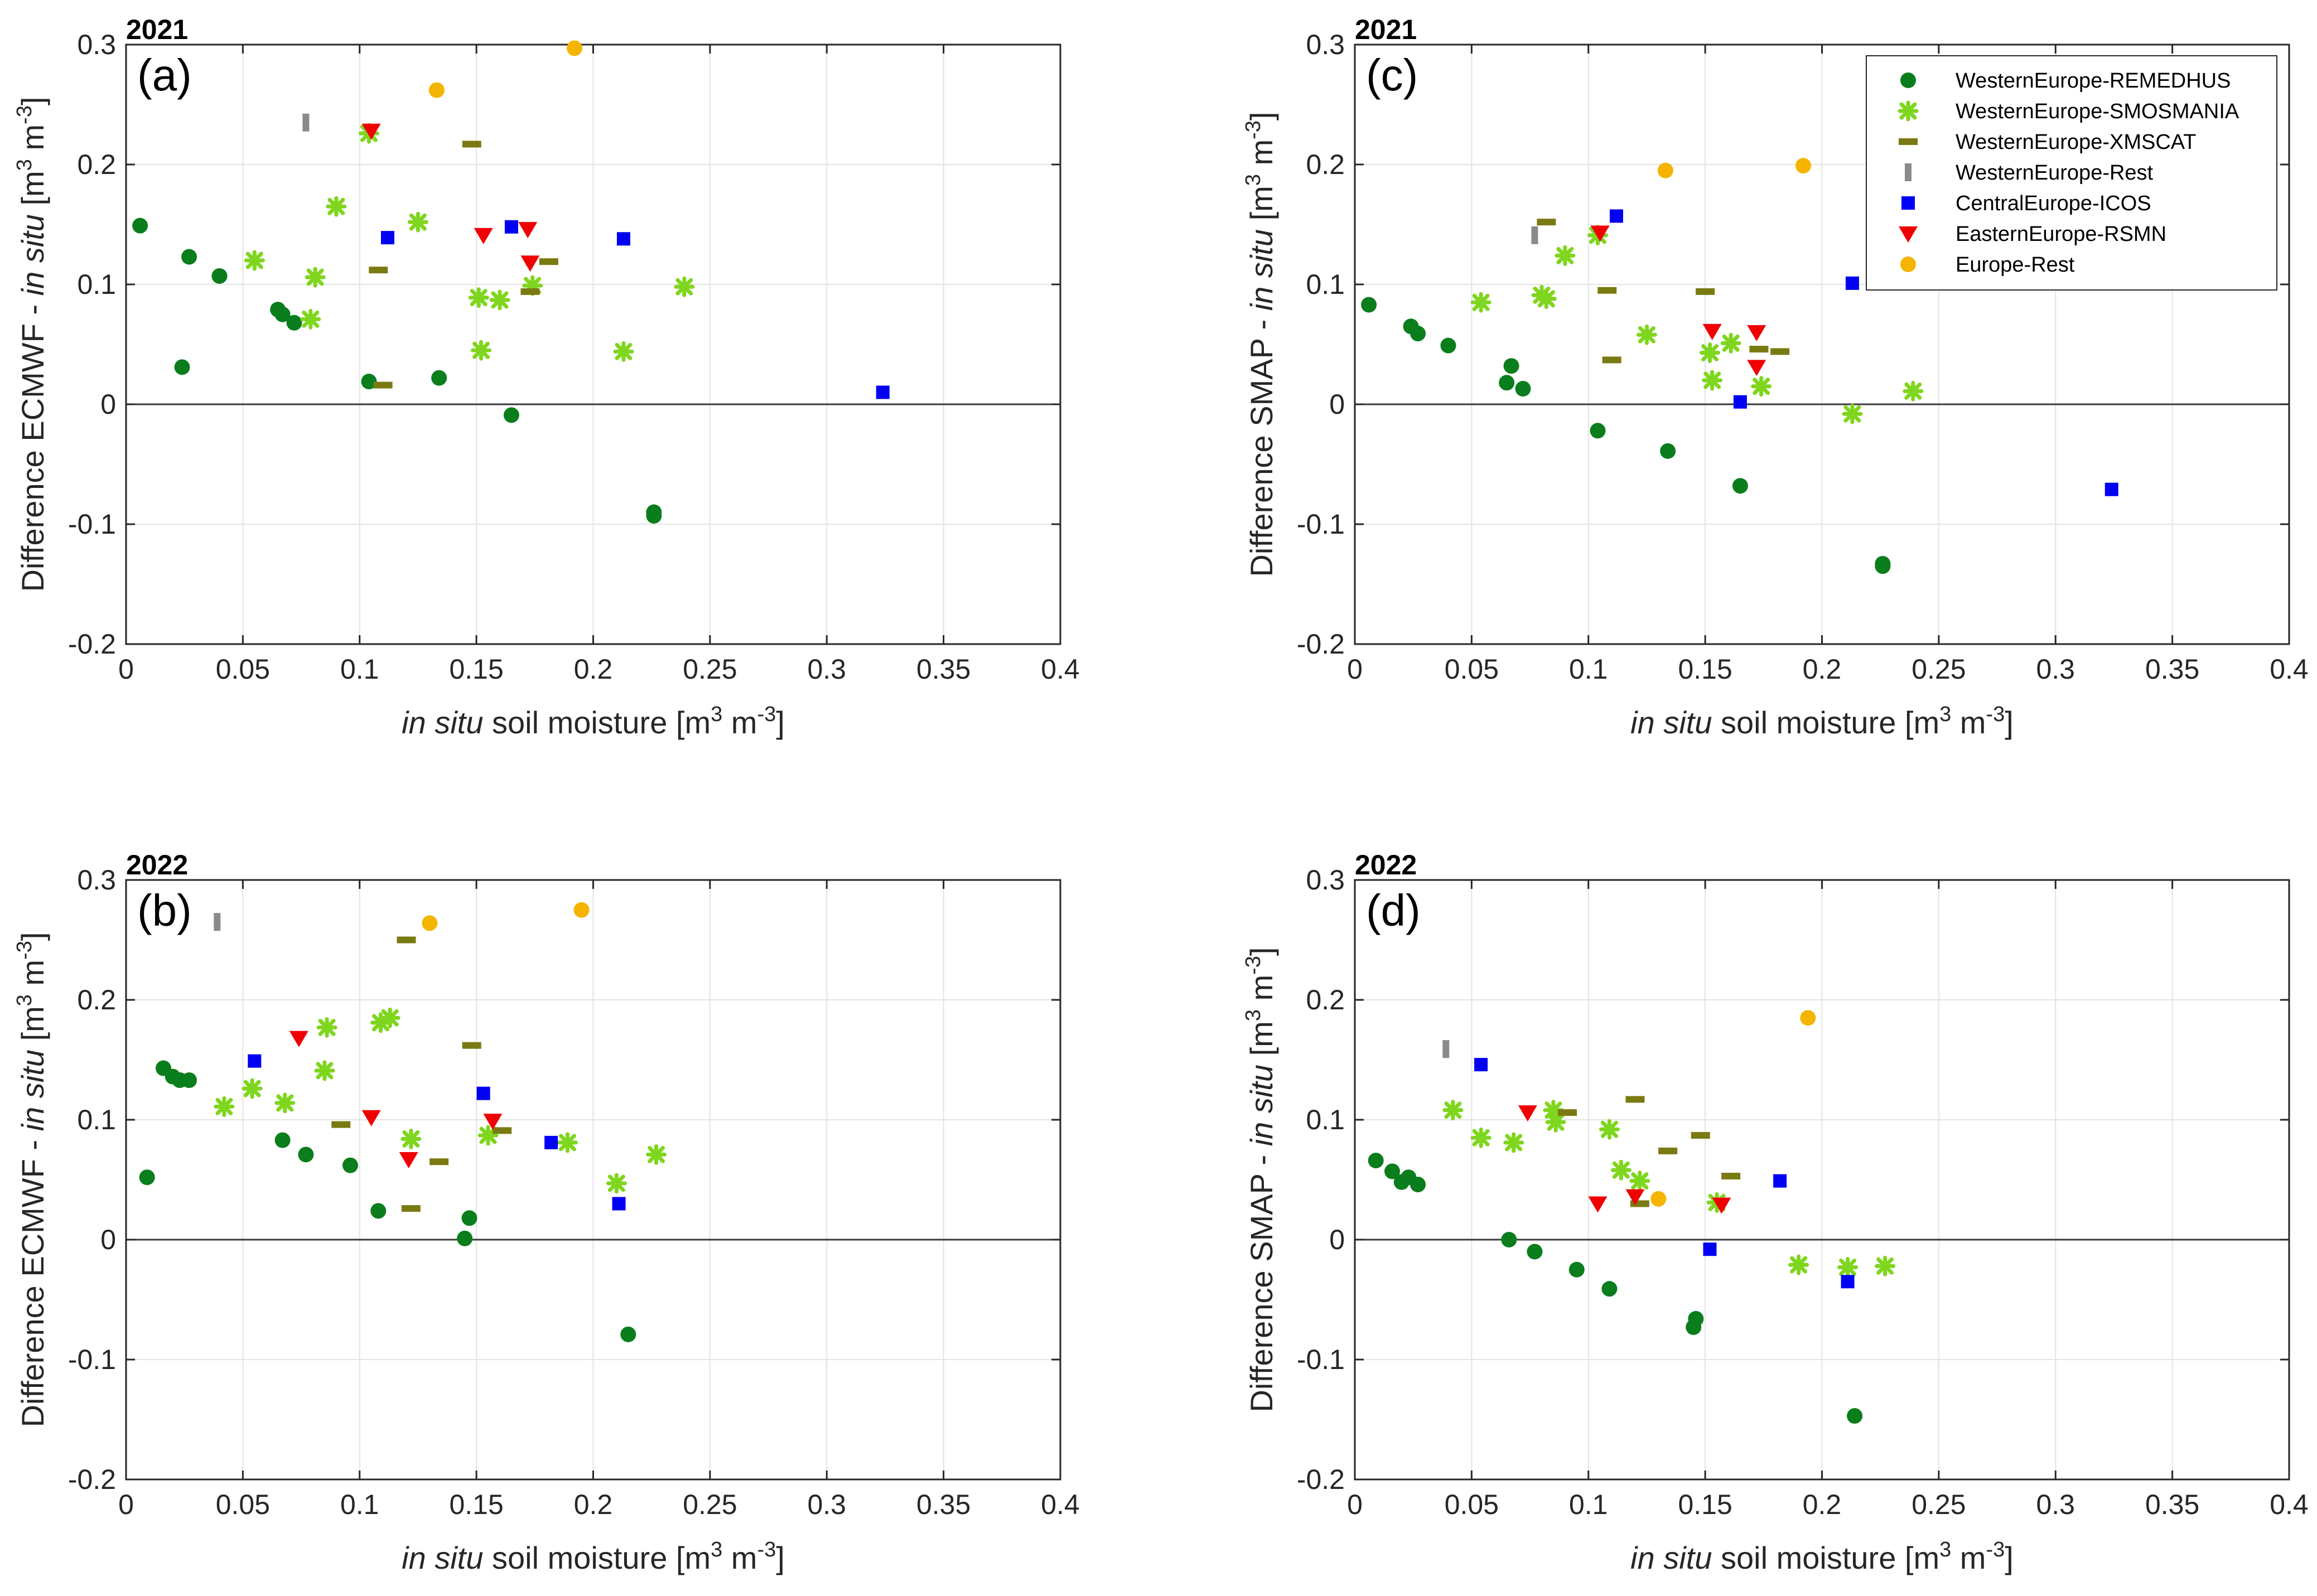 The height and width of the screenshot is (1596, 2317). I want to click on legend-entry-label: WesternEurope-XMSCAT, so click(2076, 142).